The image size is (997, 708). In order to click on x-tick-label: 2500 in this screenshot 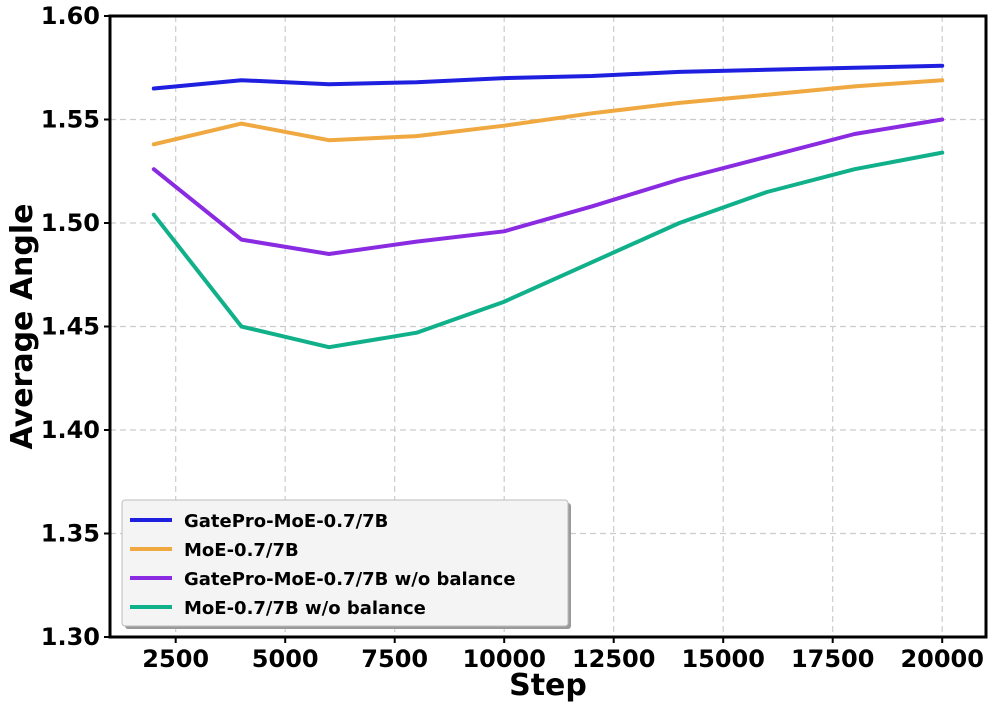, I will do `click(175, 659)`.